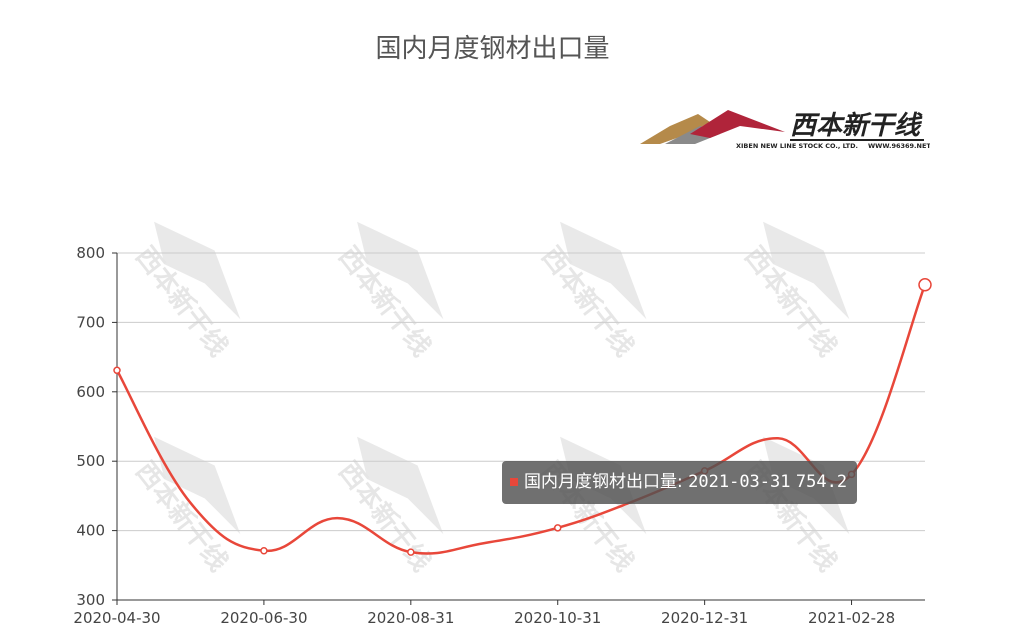  Describe the element at coordinates (90, 253) in the screenshot. I see `y-tick-label-800: 800` at that location.